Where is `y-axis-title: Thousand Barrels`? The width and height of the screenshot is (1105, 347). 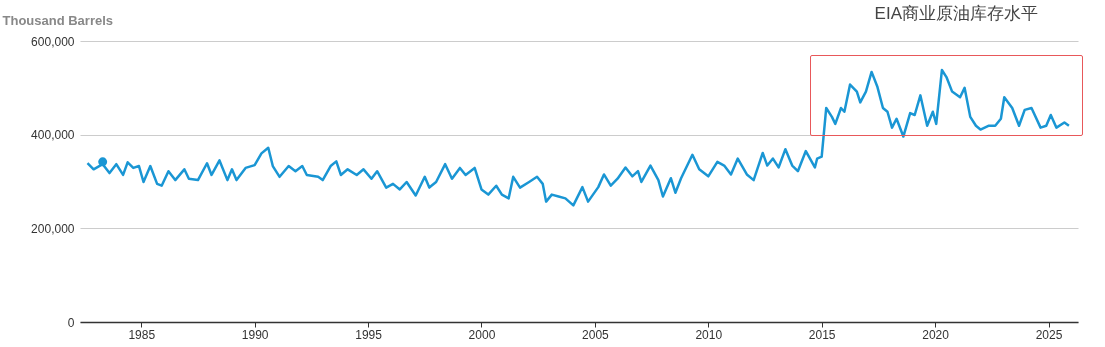
y-axis-title: Thousand Barrels is located at coordinates (58, 20).